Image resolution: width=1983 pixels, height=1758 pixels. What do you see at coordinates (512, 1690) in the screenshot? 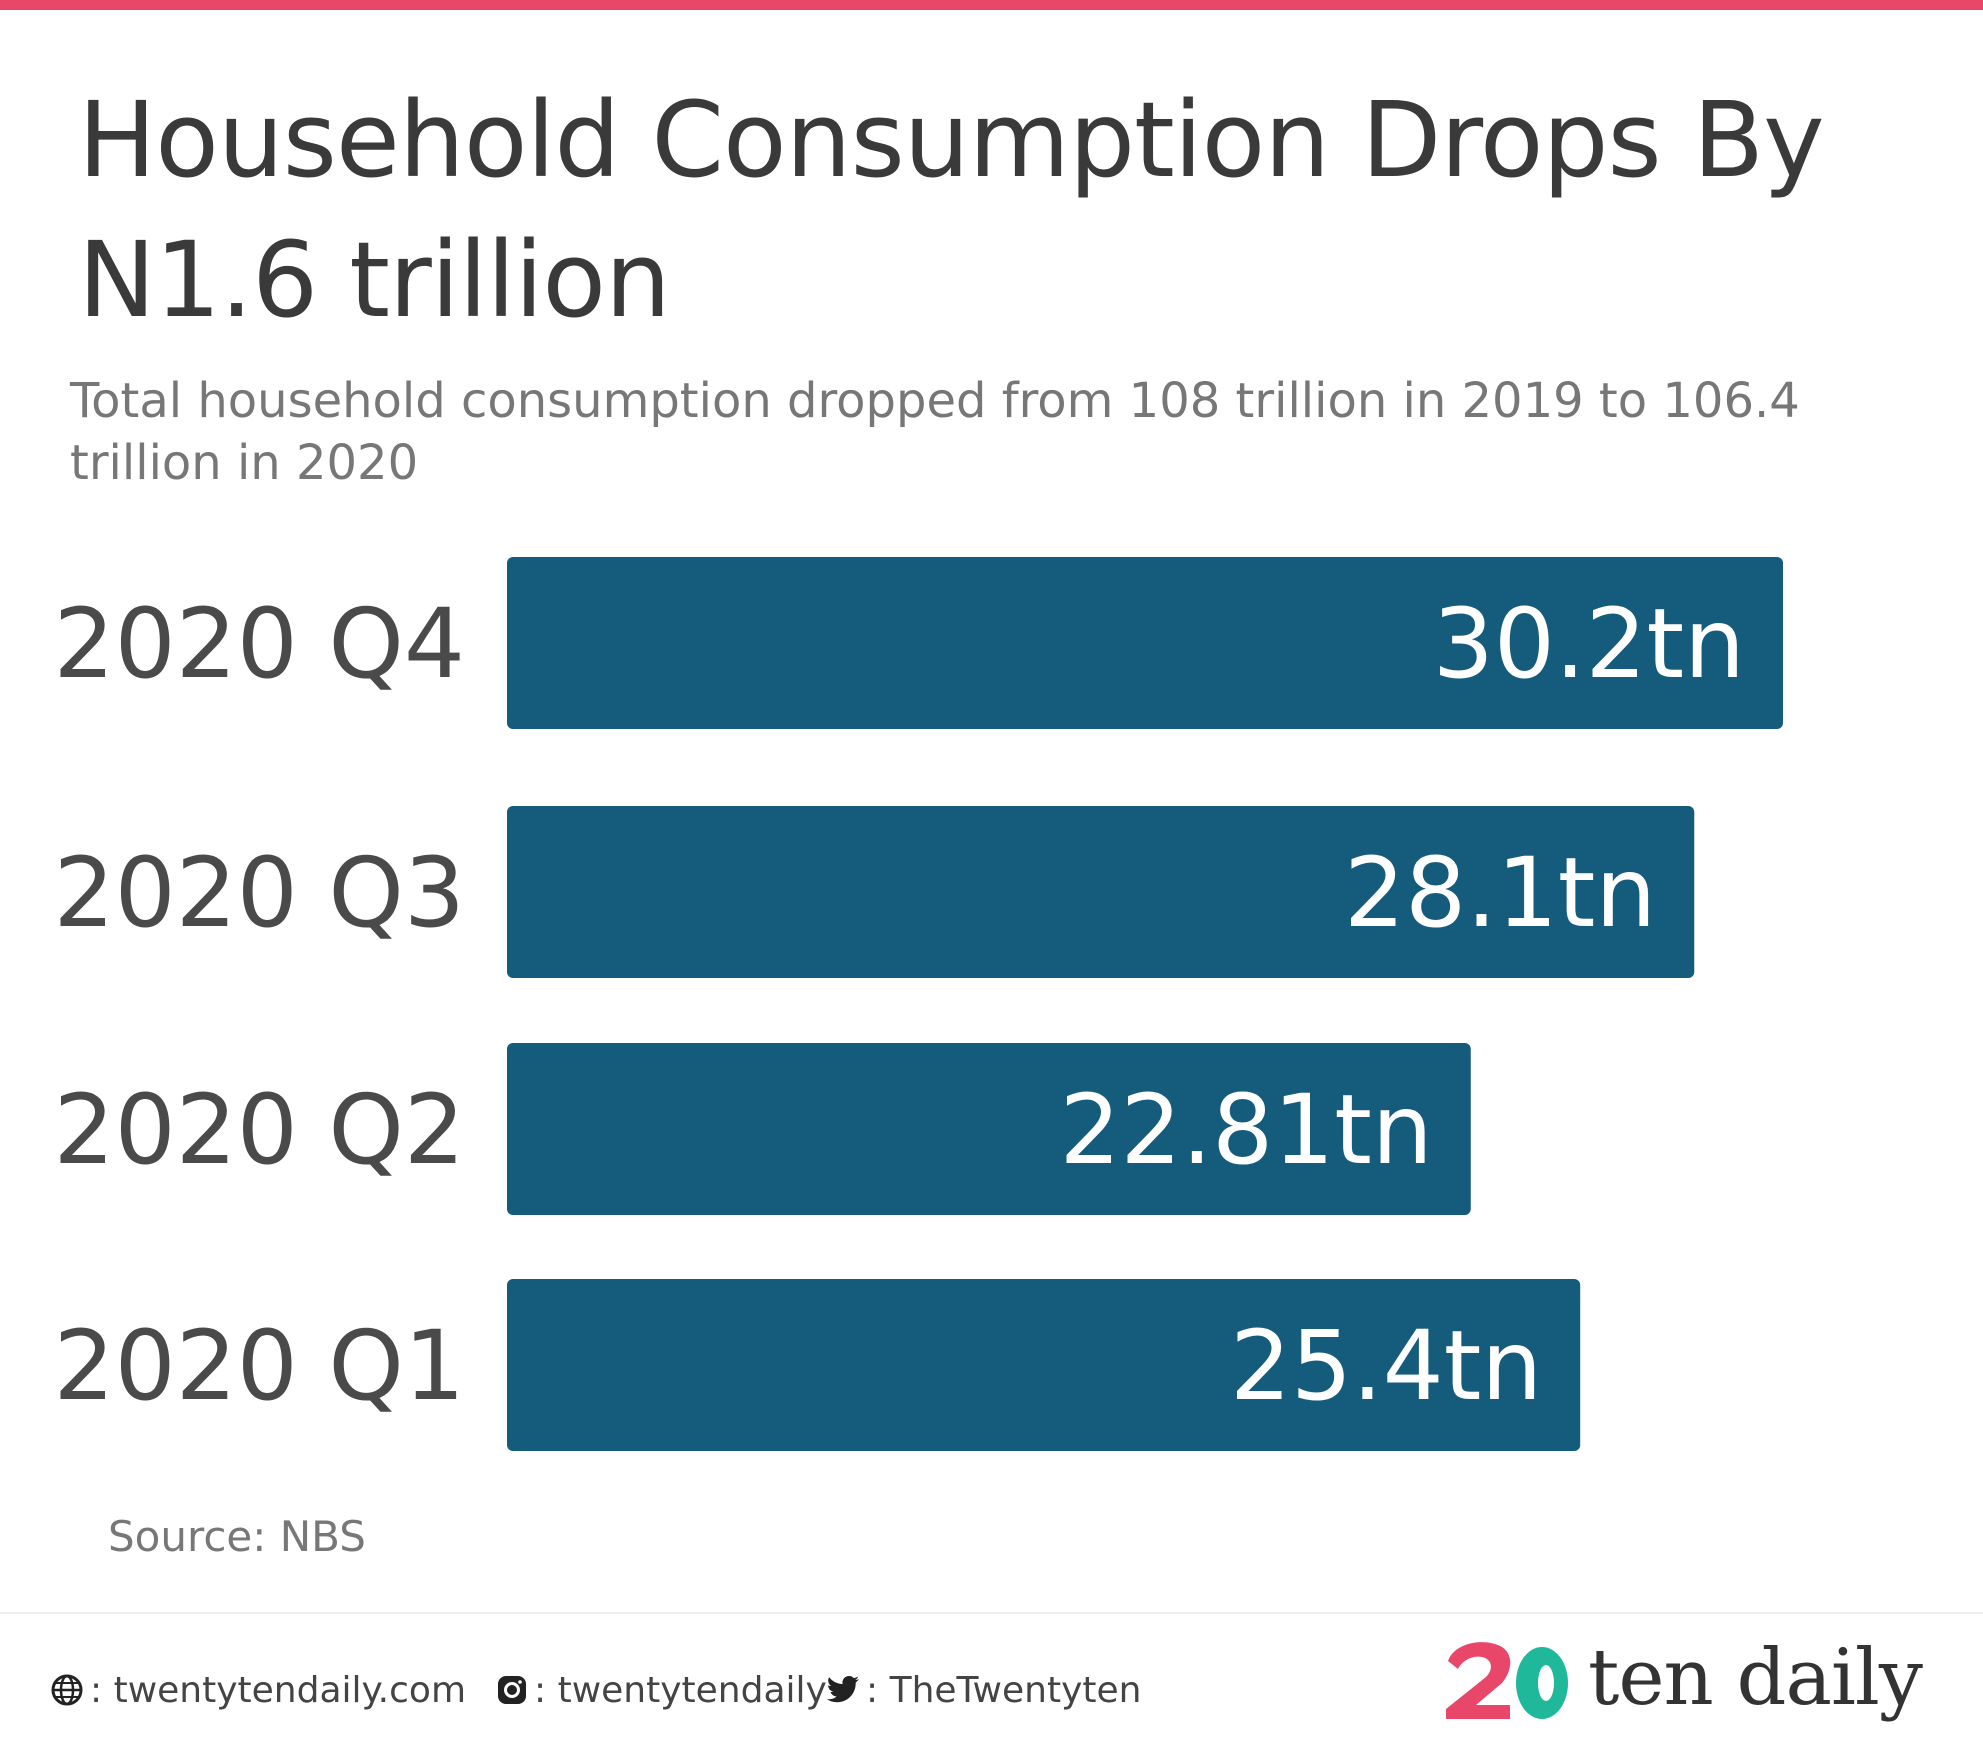
I see `instagram-icon` at bounding box center [512, 1690].